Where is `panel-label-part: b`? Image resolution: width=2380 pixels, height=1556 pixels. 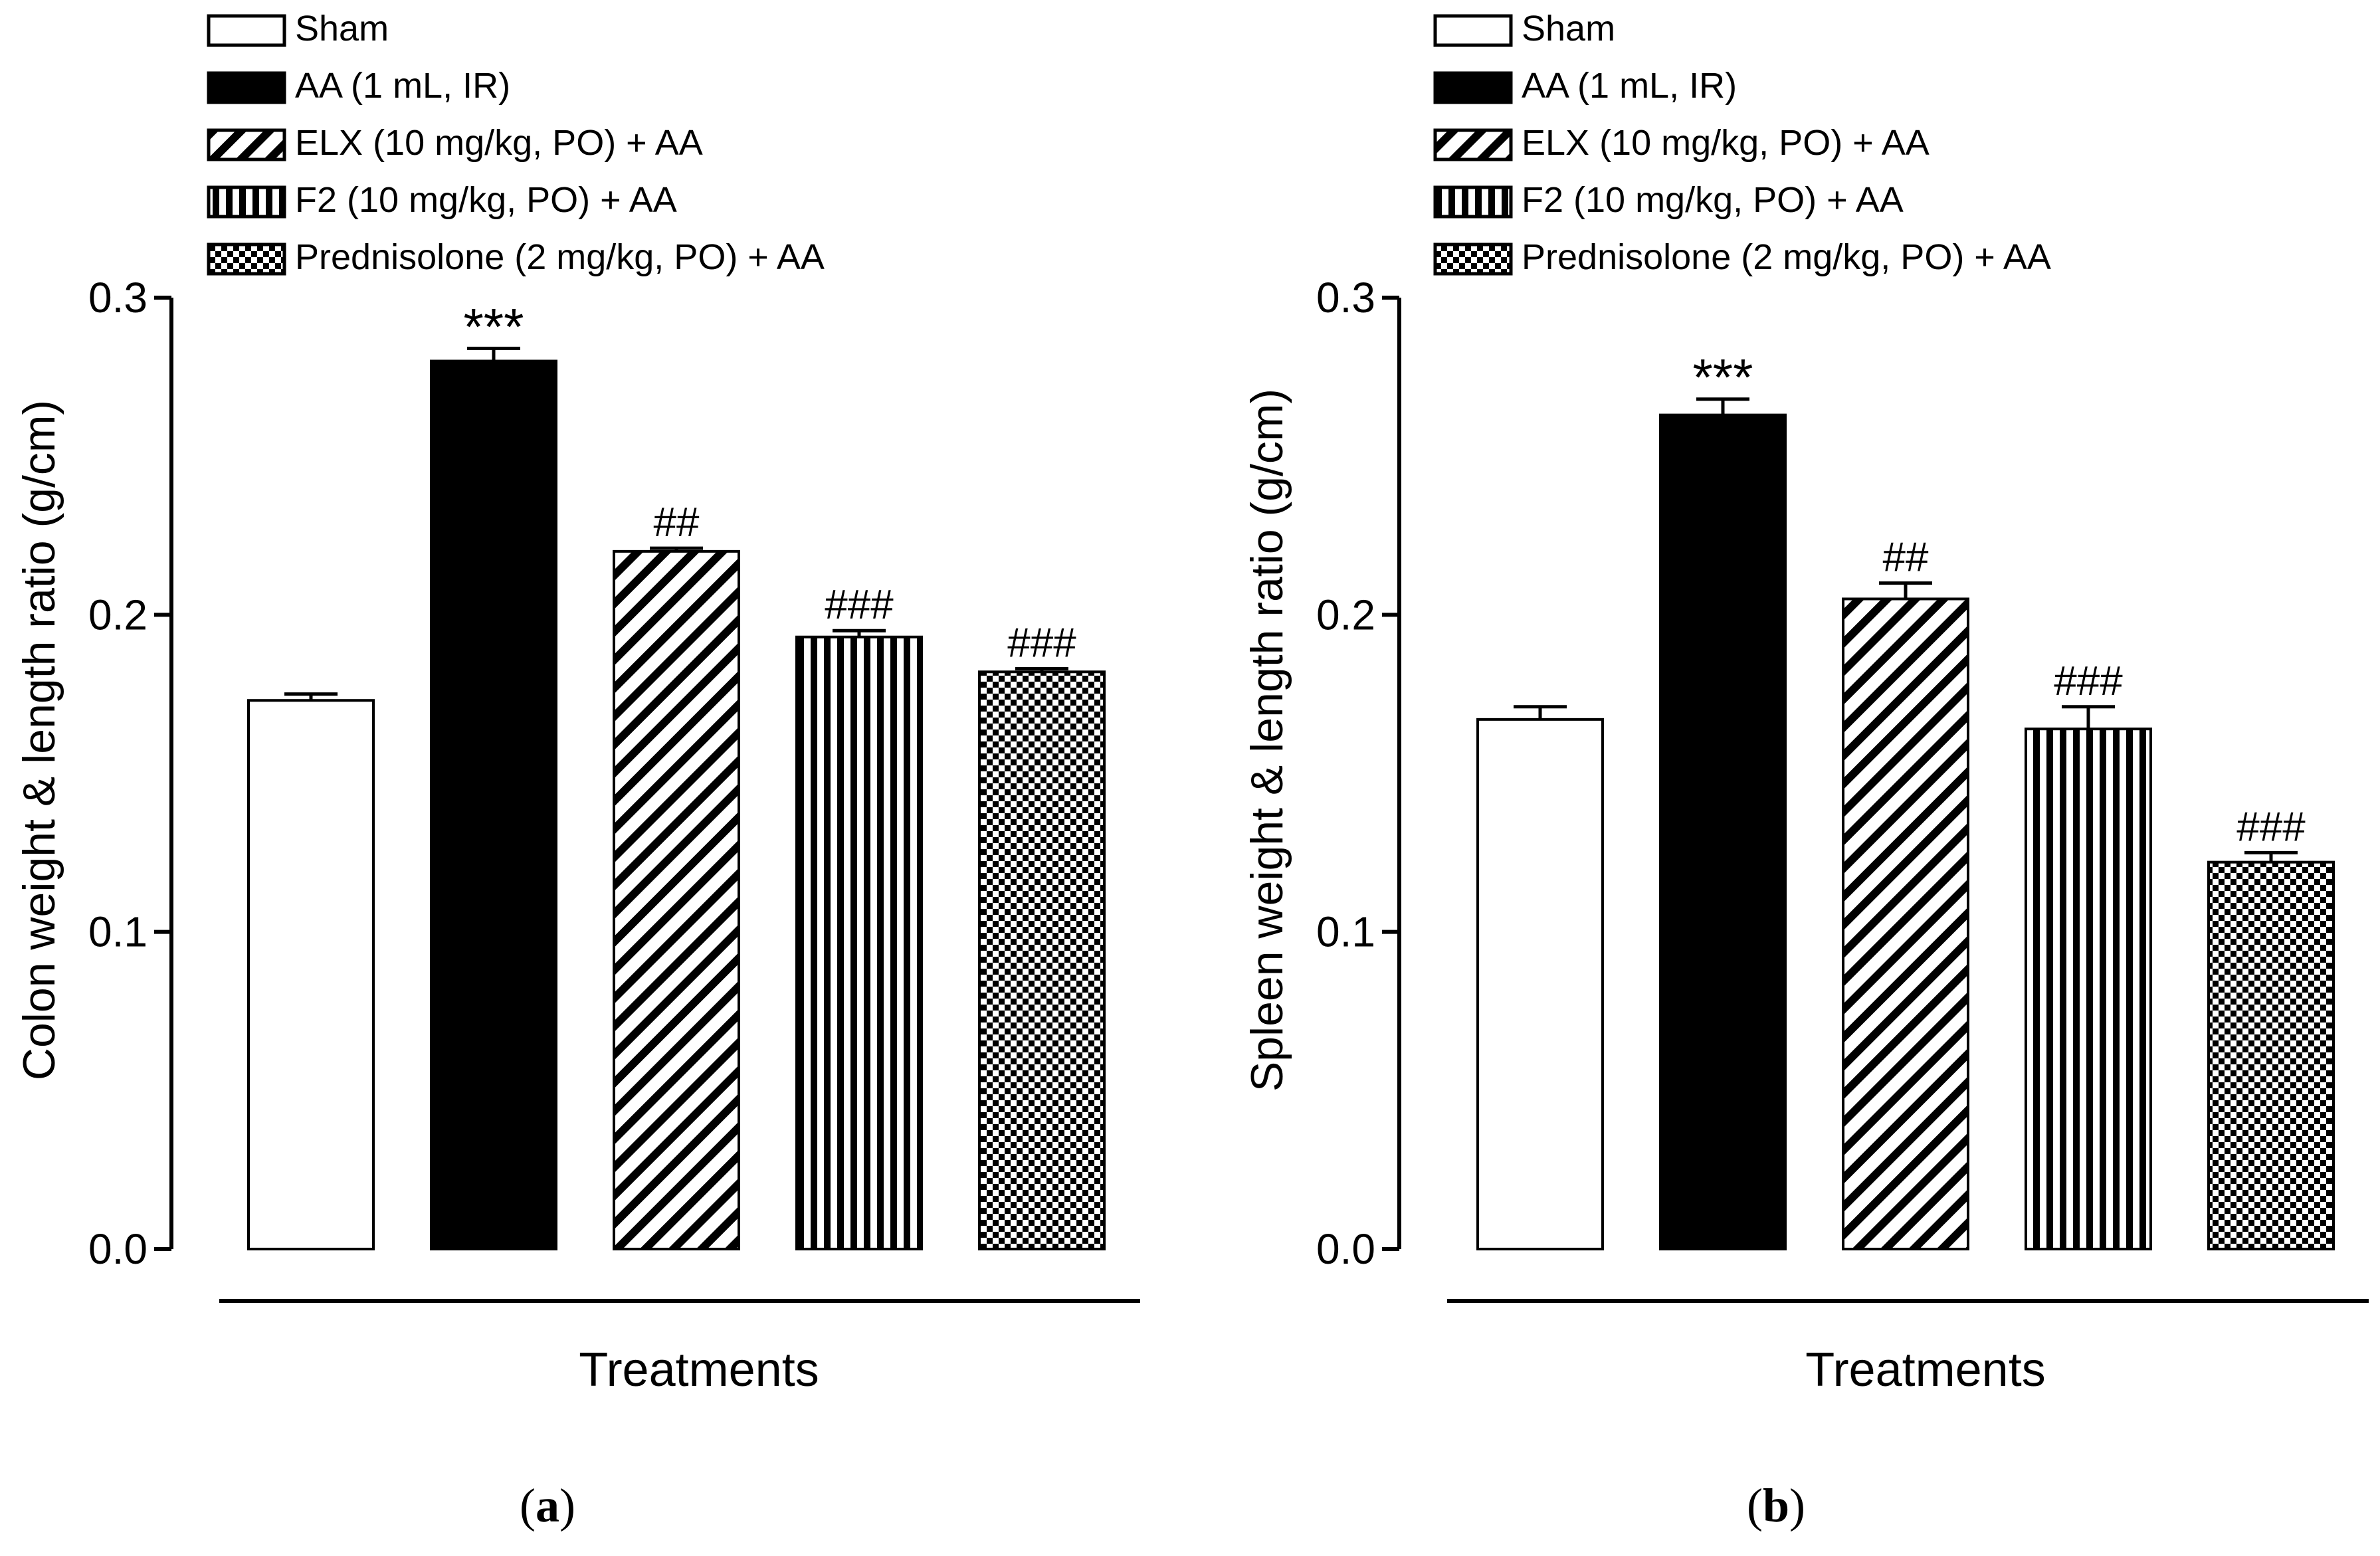 panel-label-part: b is located at coordinates (1776, 1505).